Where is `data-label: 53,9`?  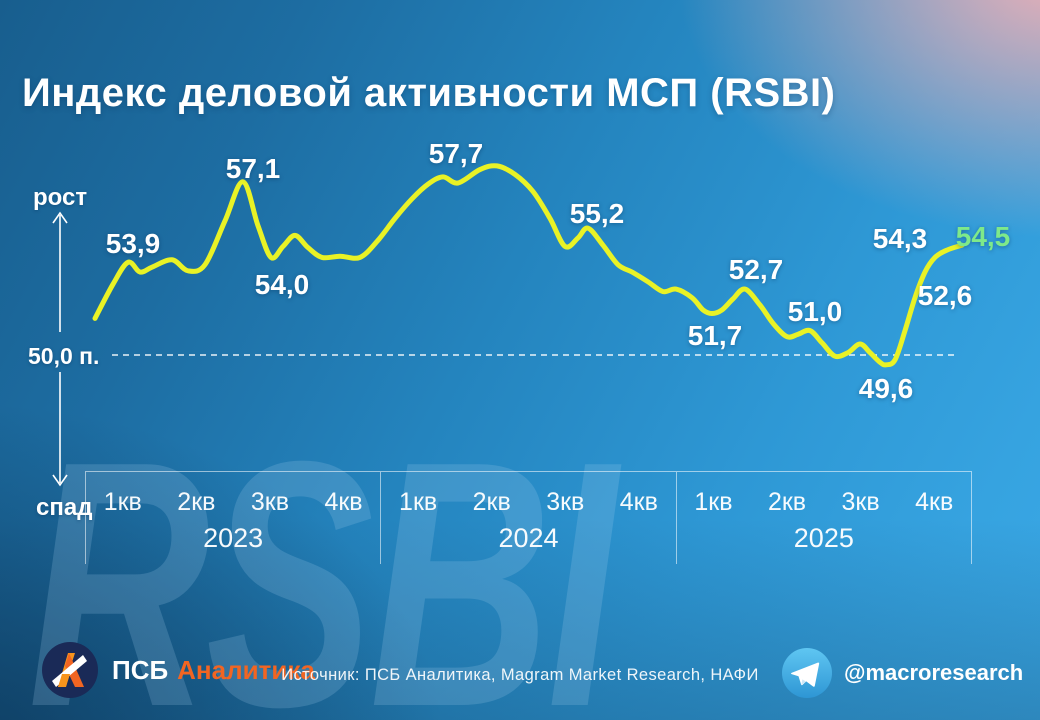
data-label: 53,9 is located at coordinates (133, 243).